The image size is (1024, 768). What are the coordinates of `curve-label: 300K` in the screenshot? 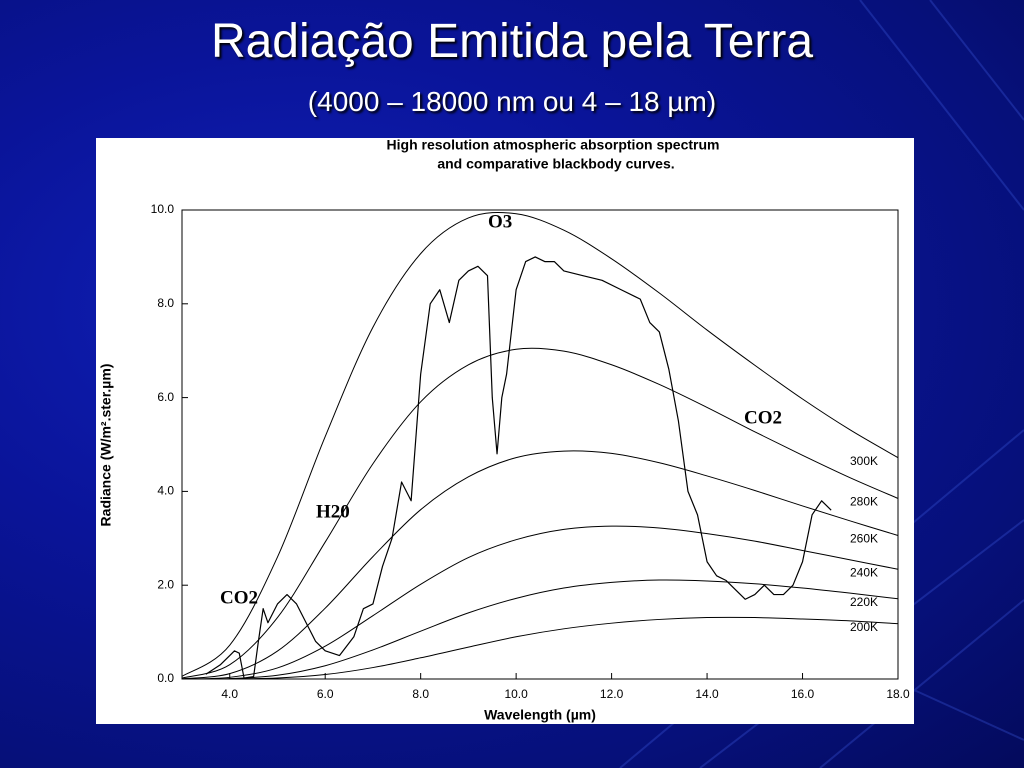 It's located at (864, 461).